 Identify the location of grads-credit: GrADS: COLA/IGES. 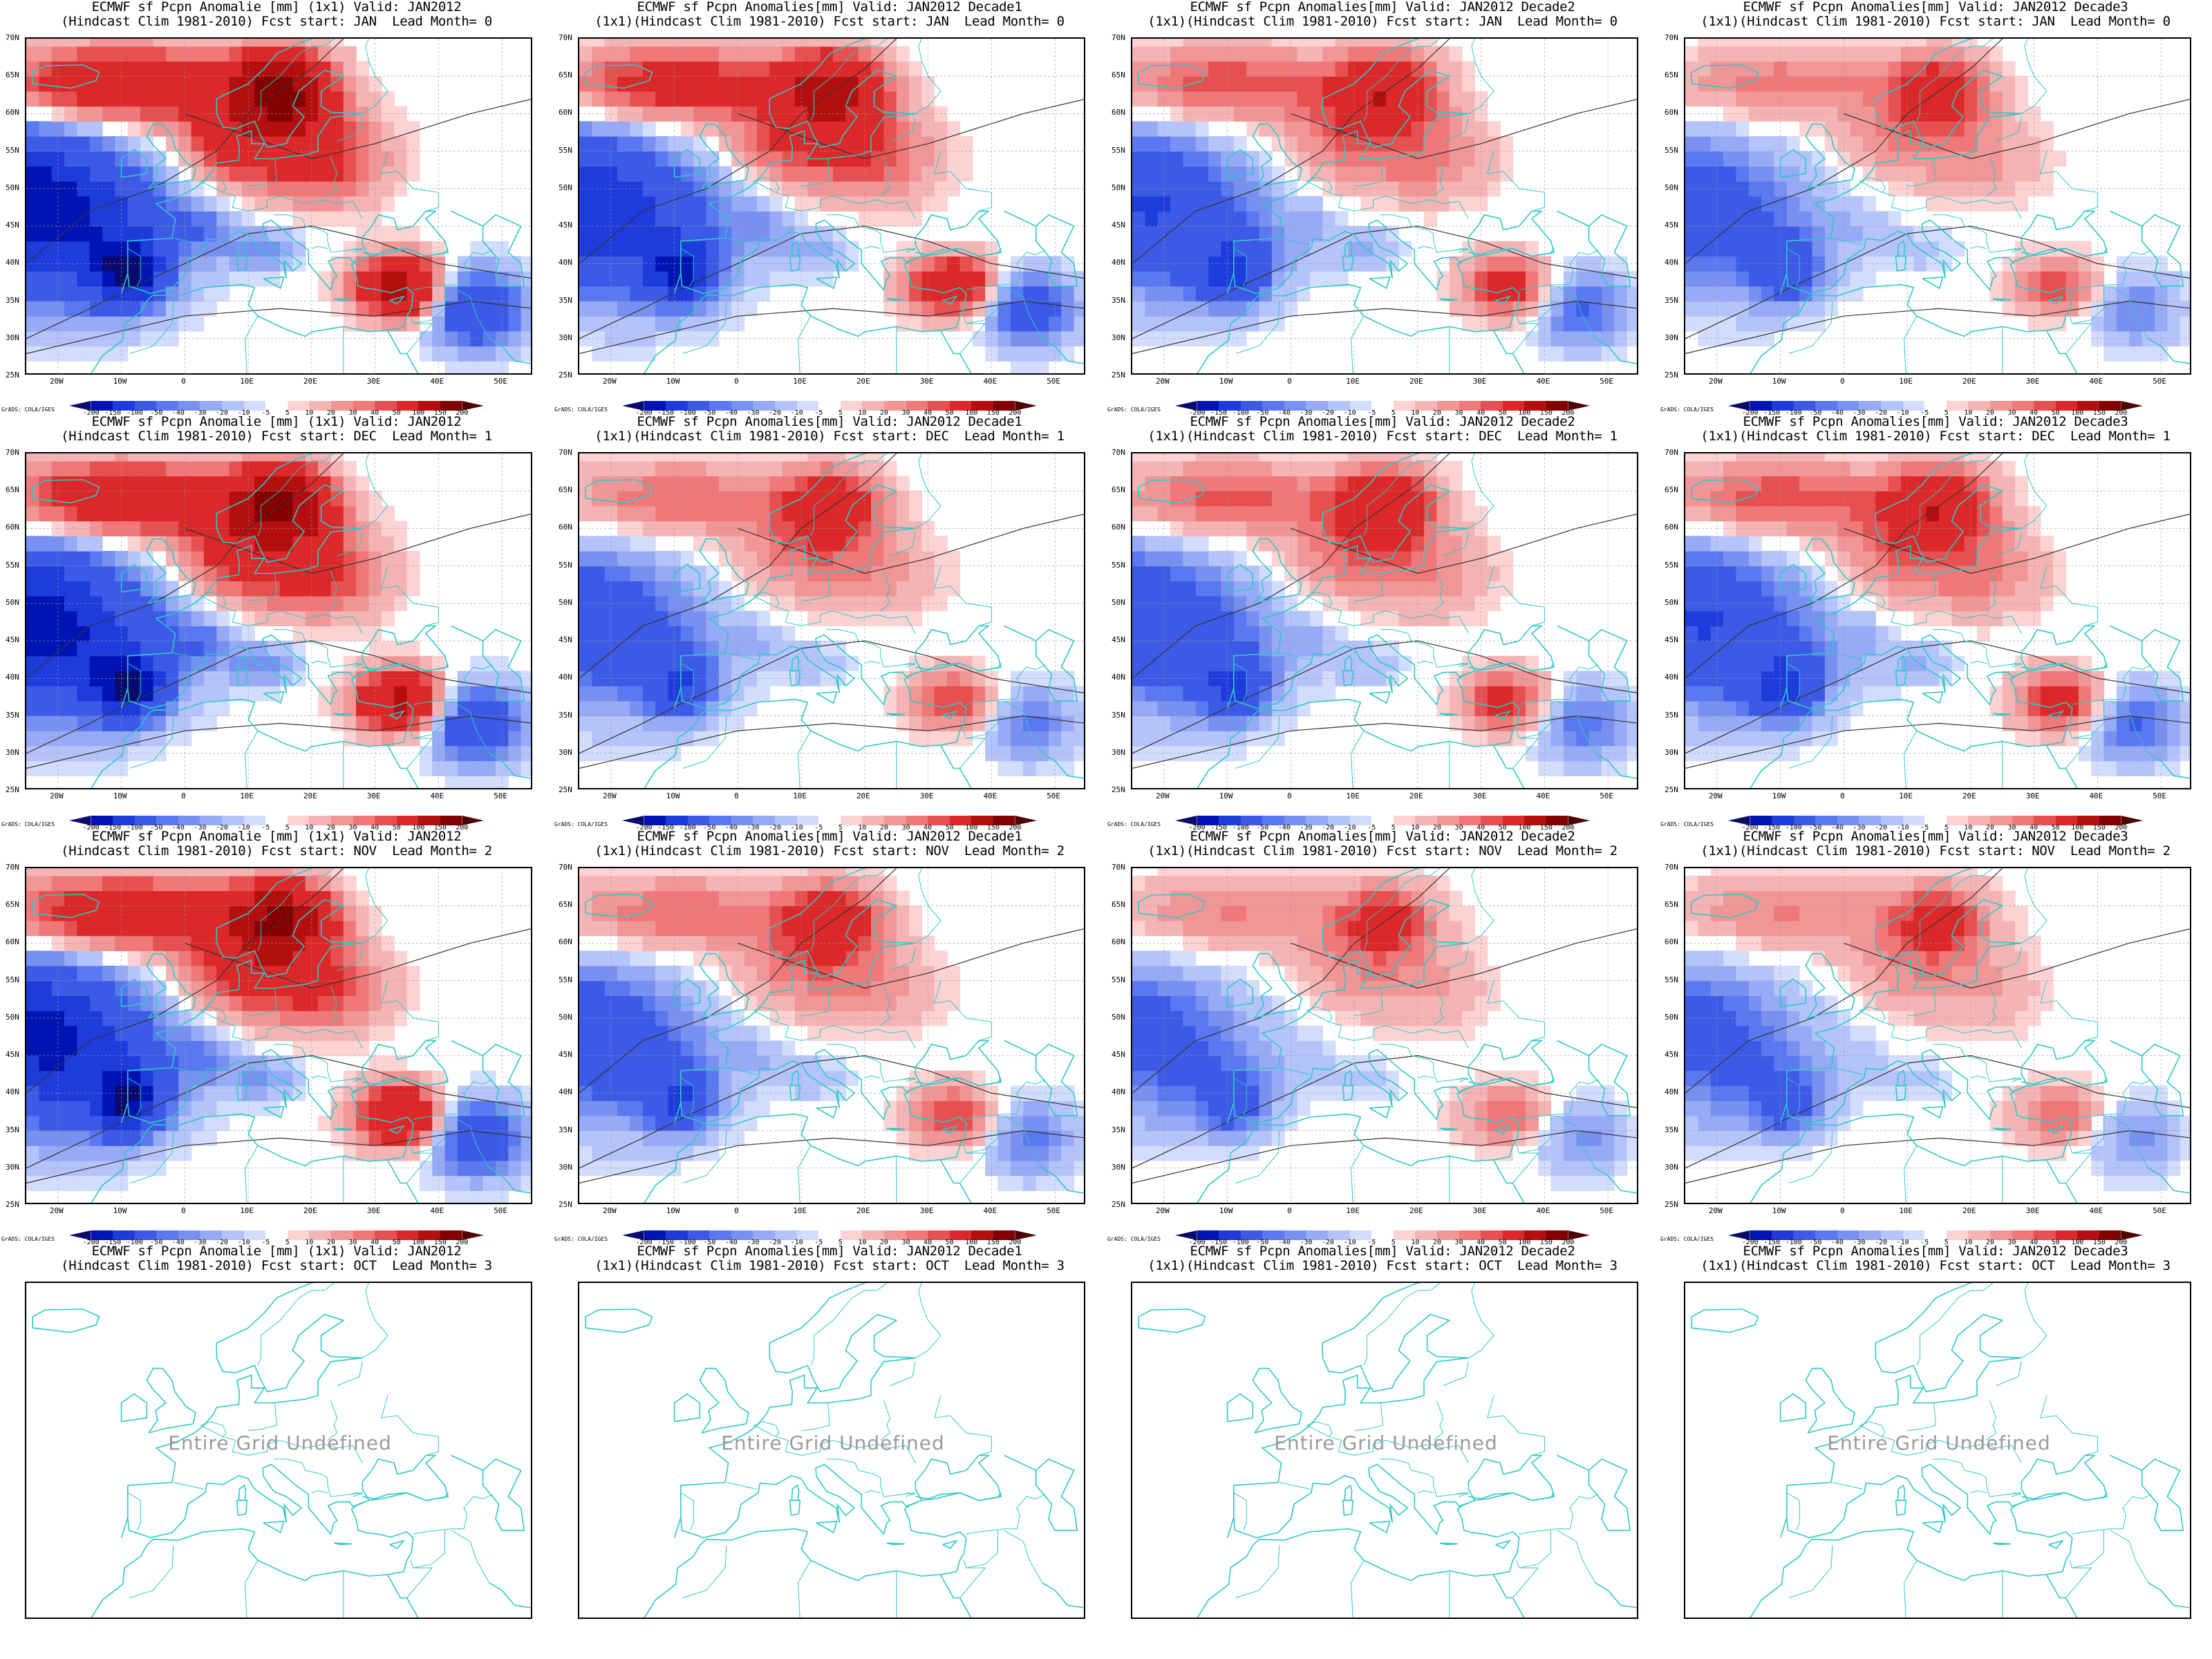
(28, 409).